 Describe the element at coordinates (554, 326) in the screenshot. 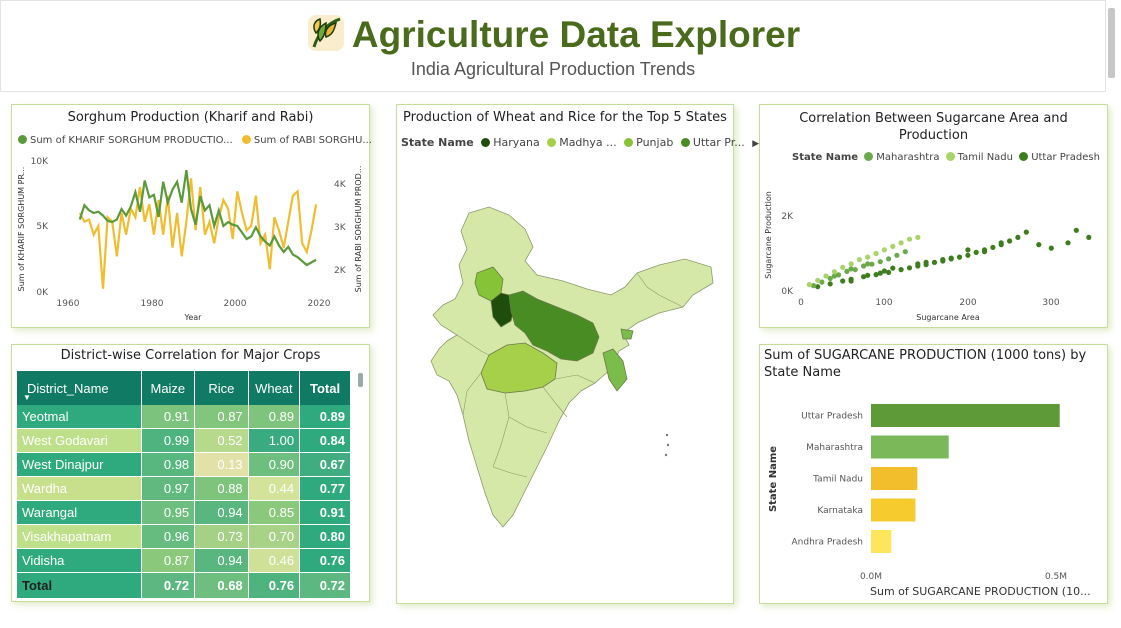

I see `map-region-uttar-pradesh` at that location.